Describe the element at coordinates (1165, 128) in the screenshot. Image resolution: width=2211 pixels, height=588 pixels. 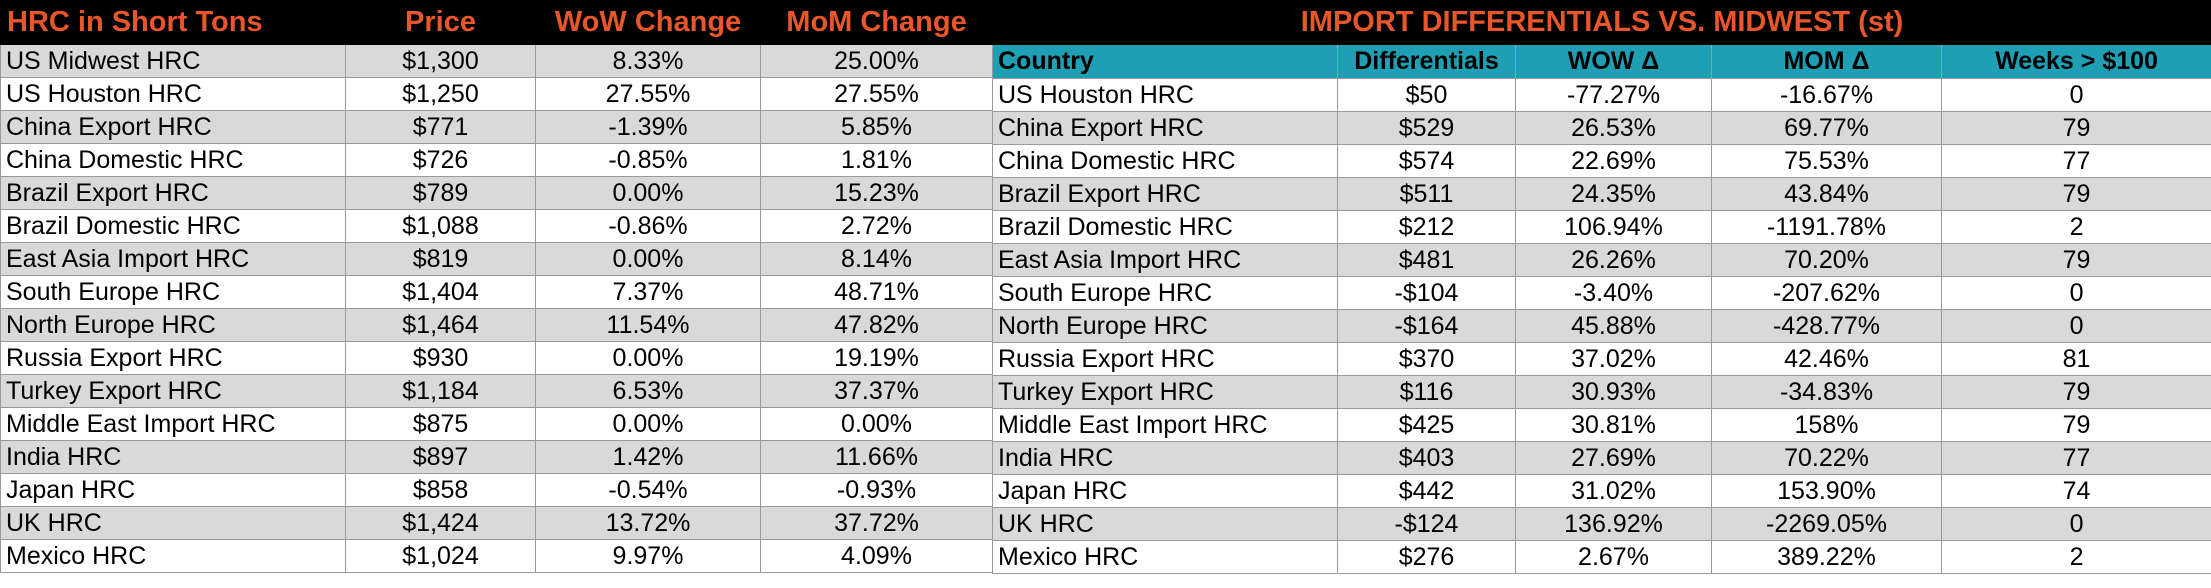
I see `country-name-cell: China Export HRC` at that location.